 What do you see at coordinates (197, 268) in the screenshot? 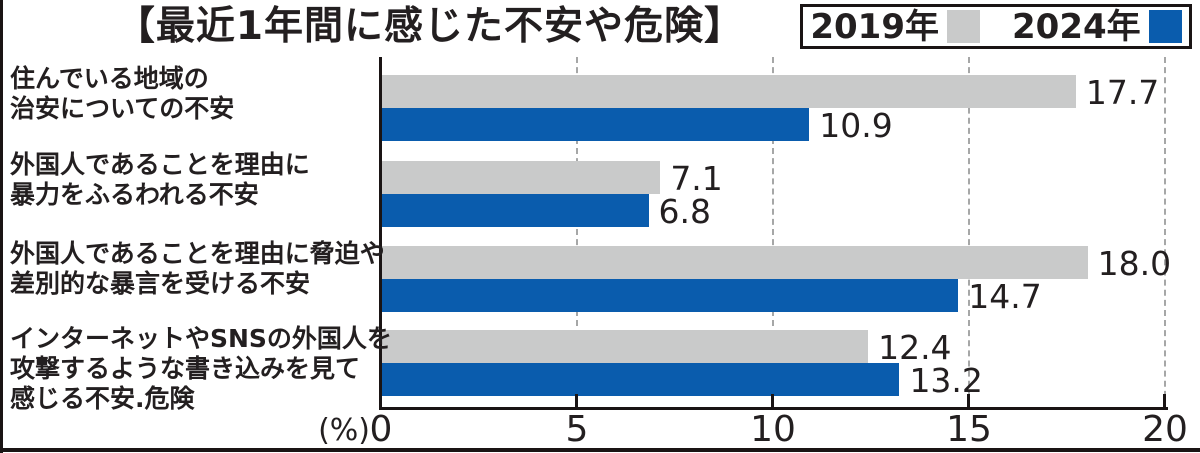
I see `category-label-2: 外国人であることを理由に脅迫や 差別的な暴言を受ける不安` at bounding box center [197, 268].